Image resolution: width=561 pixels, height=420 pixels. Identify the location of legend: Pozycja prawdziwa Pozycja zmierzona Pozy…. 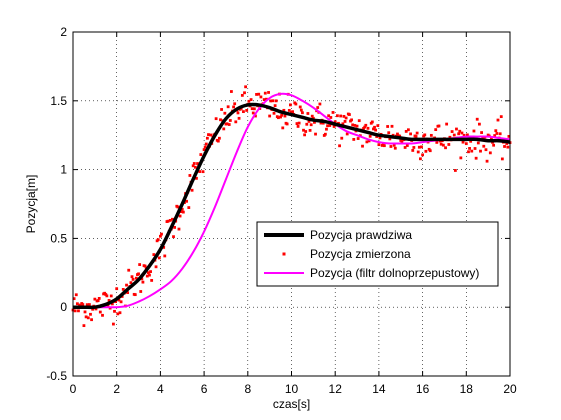
(377, 254).